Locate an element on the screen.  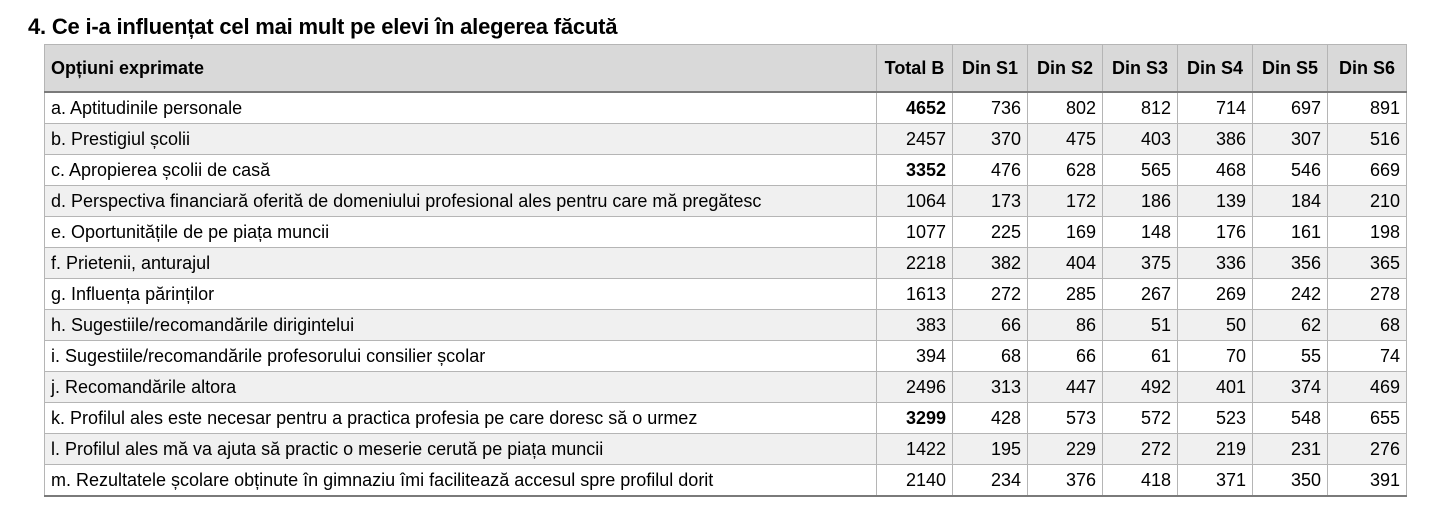
school-value-cell: 219 is located at coordinates (1215, 449).